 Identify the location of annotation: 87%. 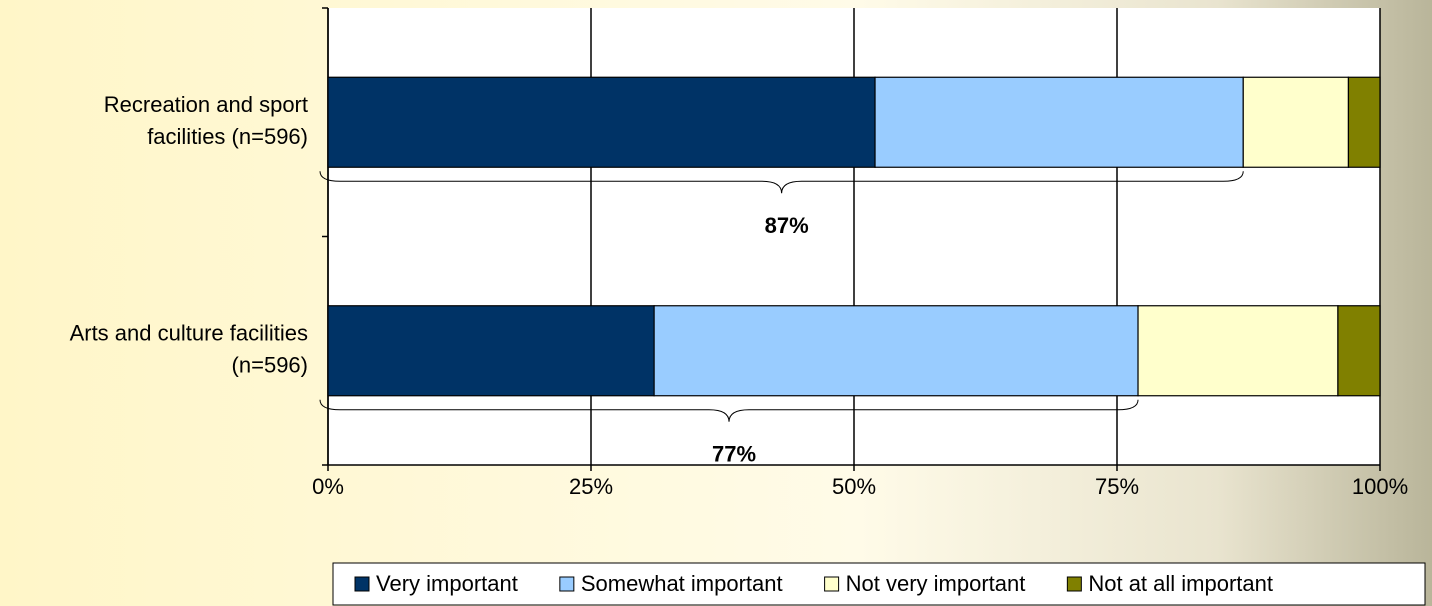
(787, 225).